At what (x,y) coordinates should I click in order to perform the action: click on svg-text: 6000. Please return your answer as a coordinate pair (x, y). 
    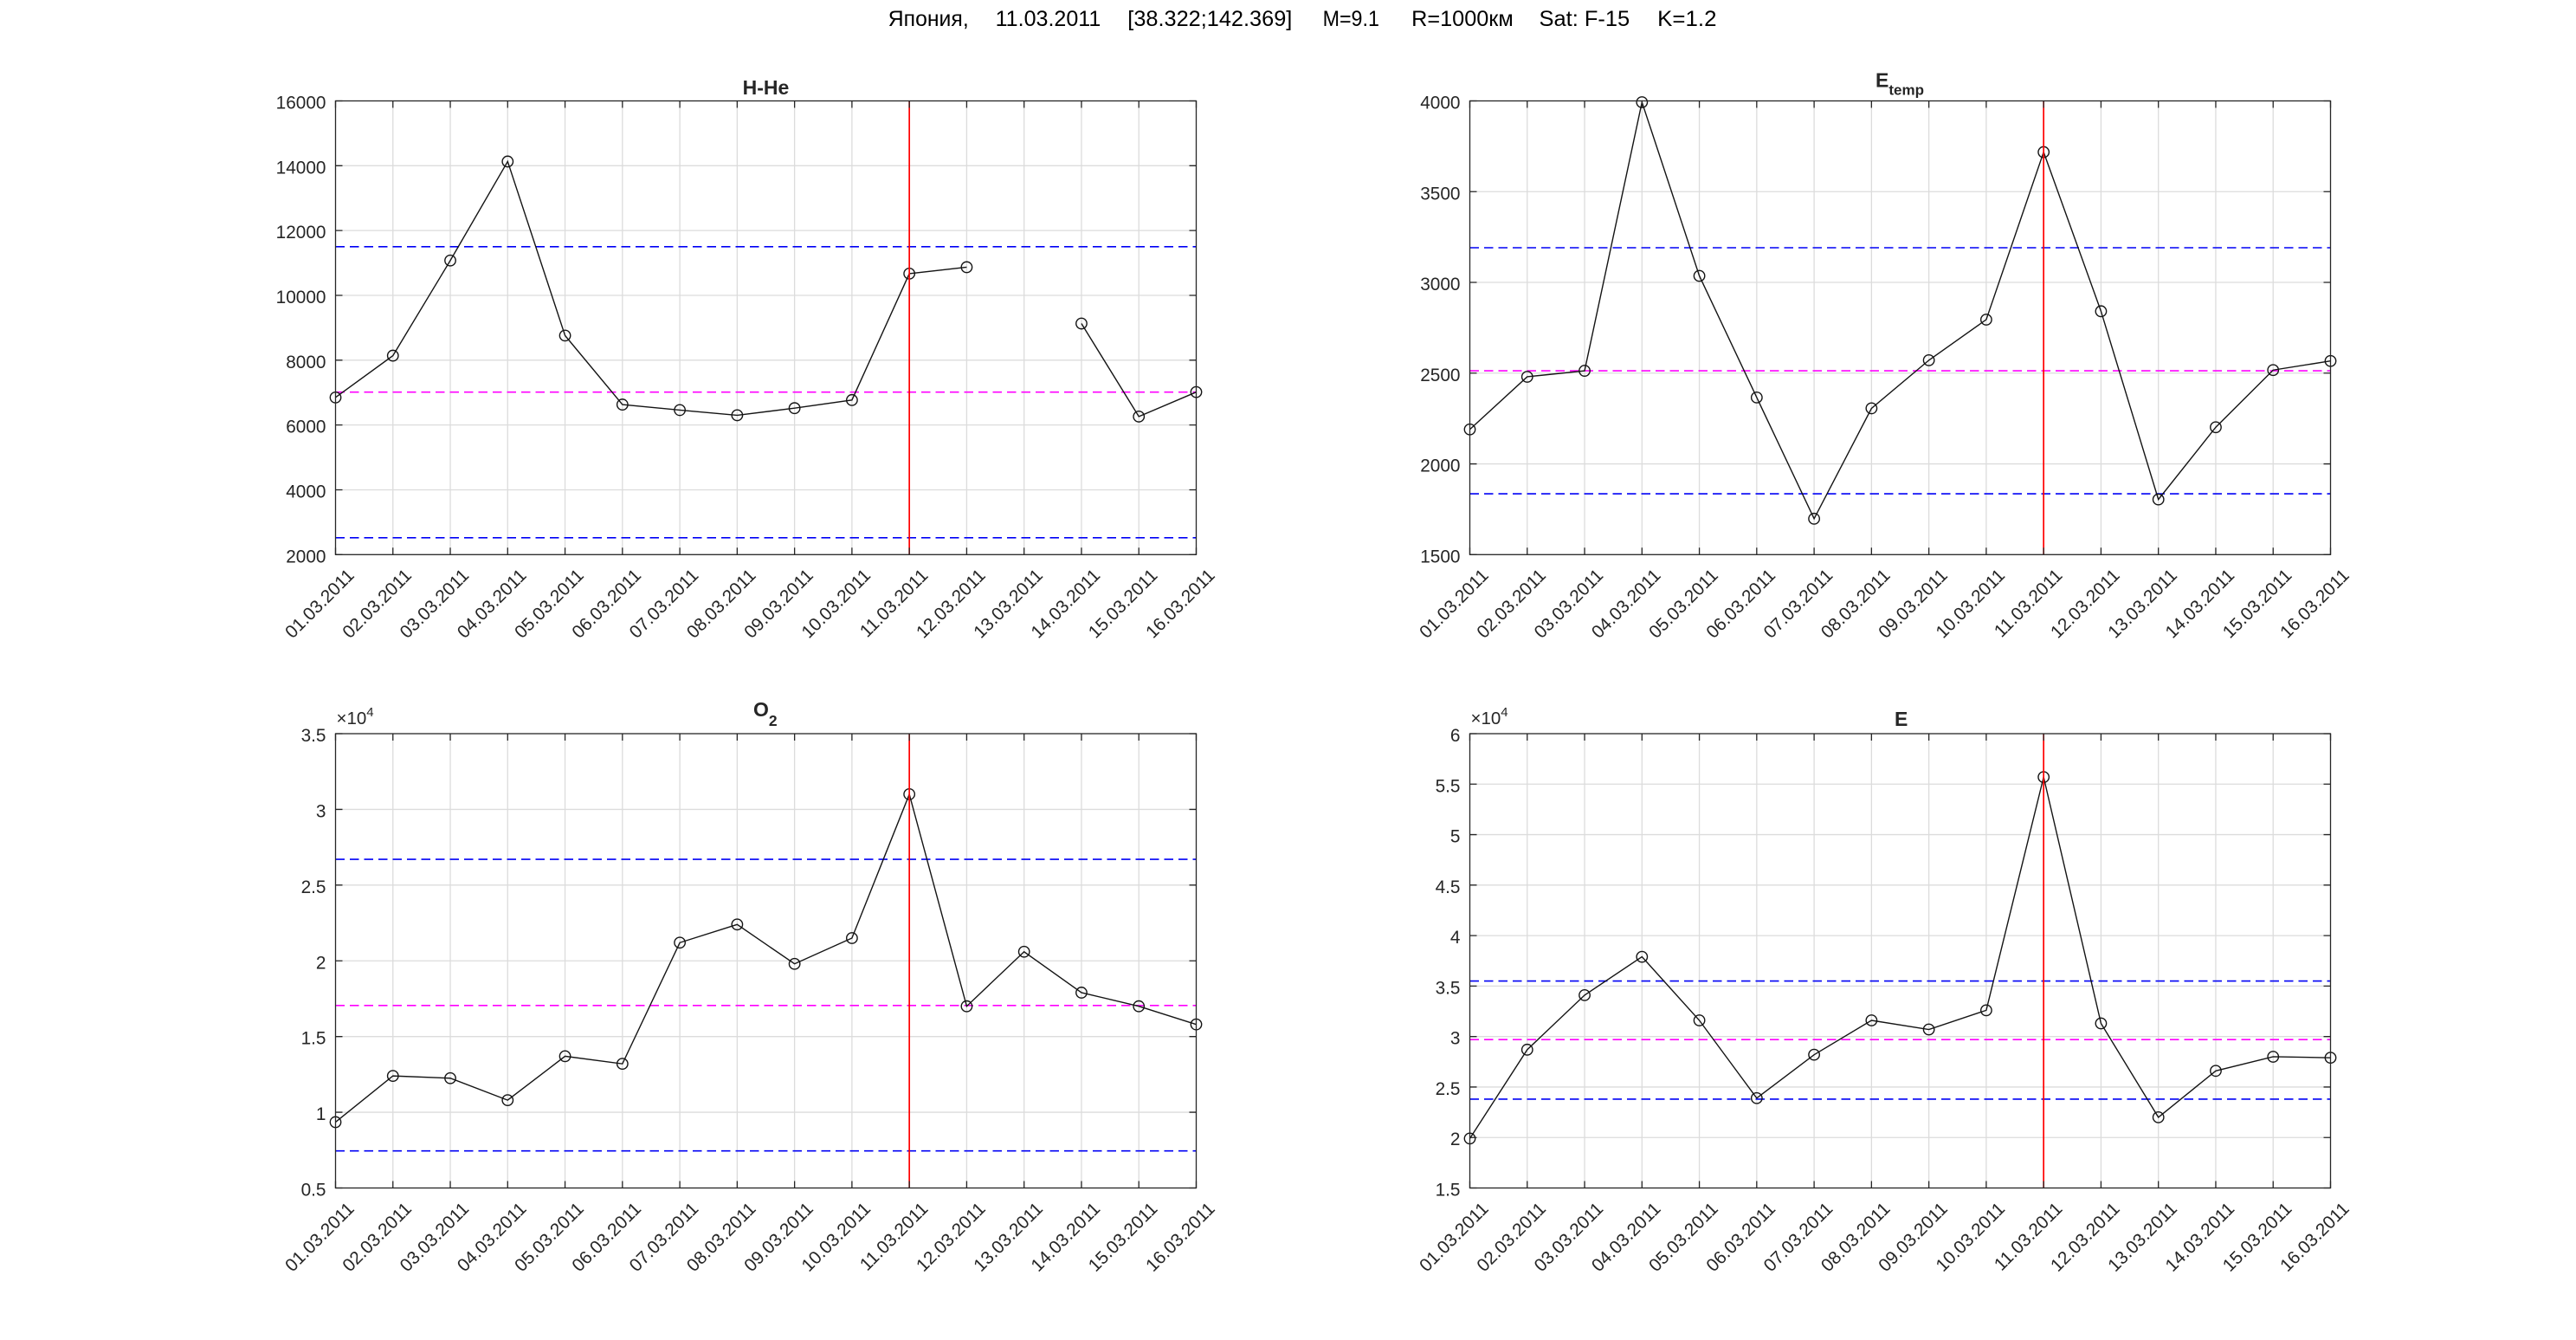
    Looking at the image, I should click on (306, 427).